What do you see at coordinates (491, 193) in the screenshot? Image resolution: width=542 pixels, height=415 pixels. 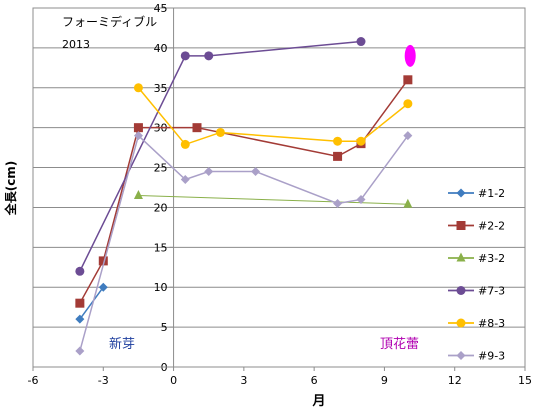 I see `legend-label: #1-2` at bounding box center [491, 193].